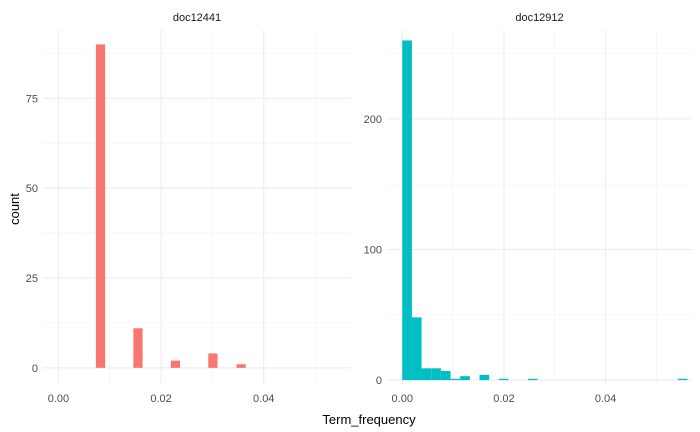 This screenshot has width=700, height=432. What do you see at coordinates (369, 419) in the screenshot?
I see `x-axis-title: Term_frequency` at bounding box center [369, 419].